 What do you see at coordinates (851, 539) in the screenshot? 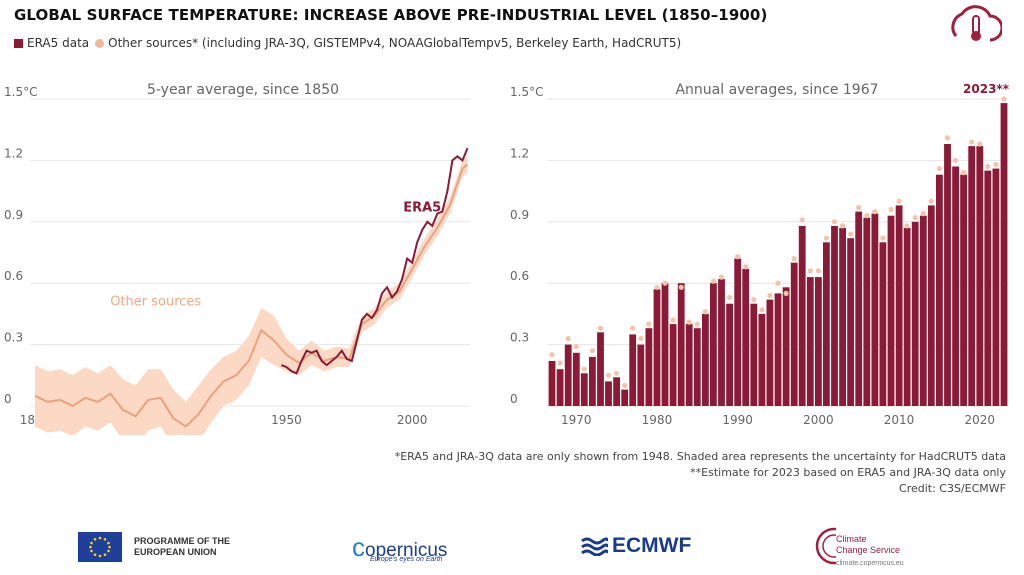
I see `c3s-line1: Climate` at bounding box center [851, 539].